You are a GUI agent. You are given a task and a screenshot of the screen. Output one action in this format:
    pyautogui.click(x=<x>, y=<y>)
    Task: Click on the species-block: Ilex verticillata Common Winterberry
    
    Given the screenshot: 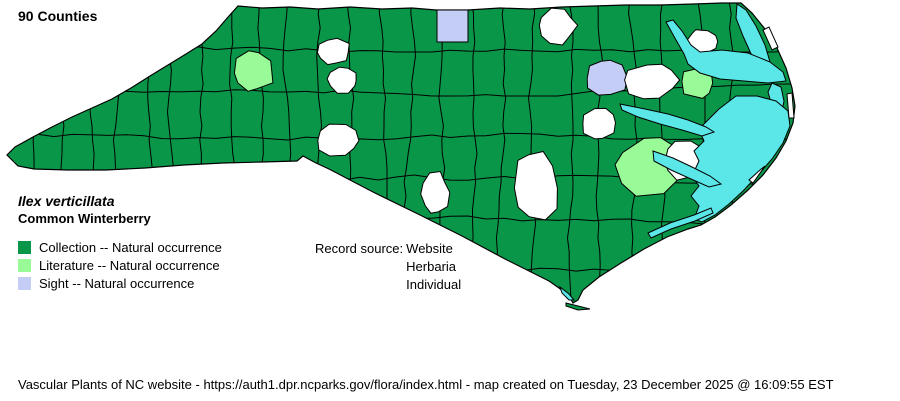 What is the action you would take?
    pyautogui.click(x=84, y=209)
    